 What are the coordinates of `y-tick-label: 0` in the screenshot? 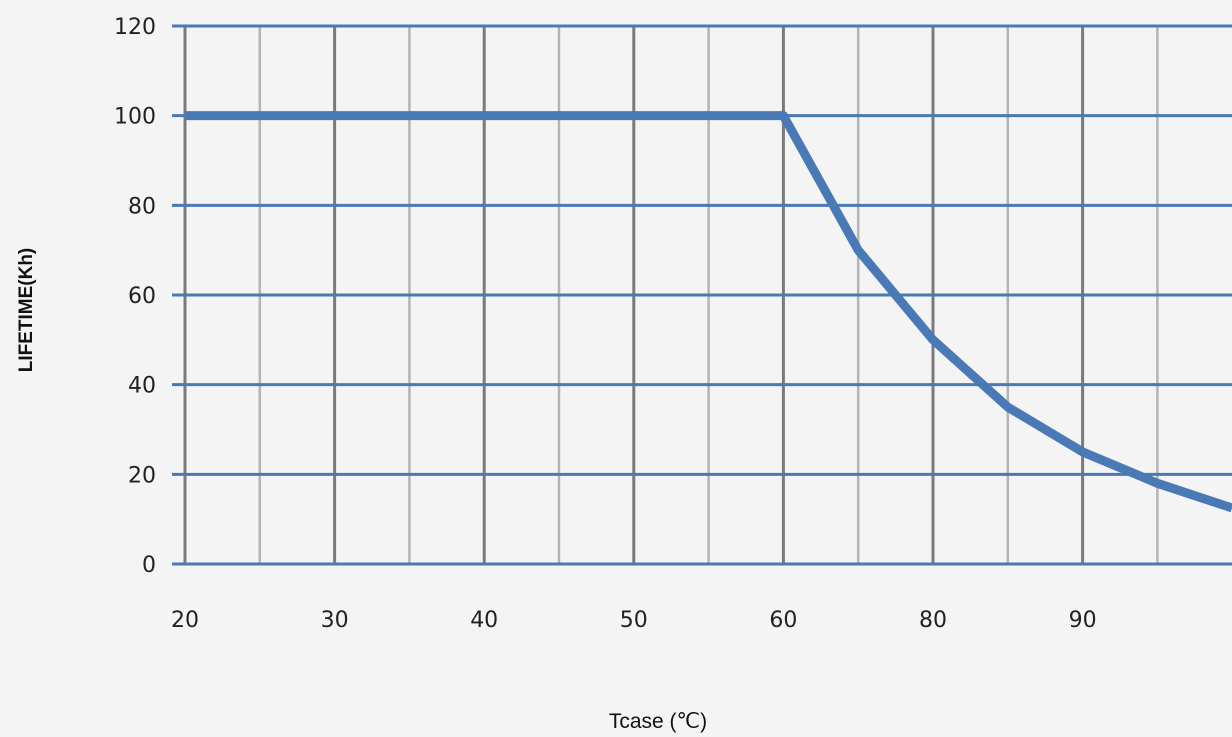 It's located at (149, 565).